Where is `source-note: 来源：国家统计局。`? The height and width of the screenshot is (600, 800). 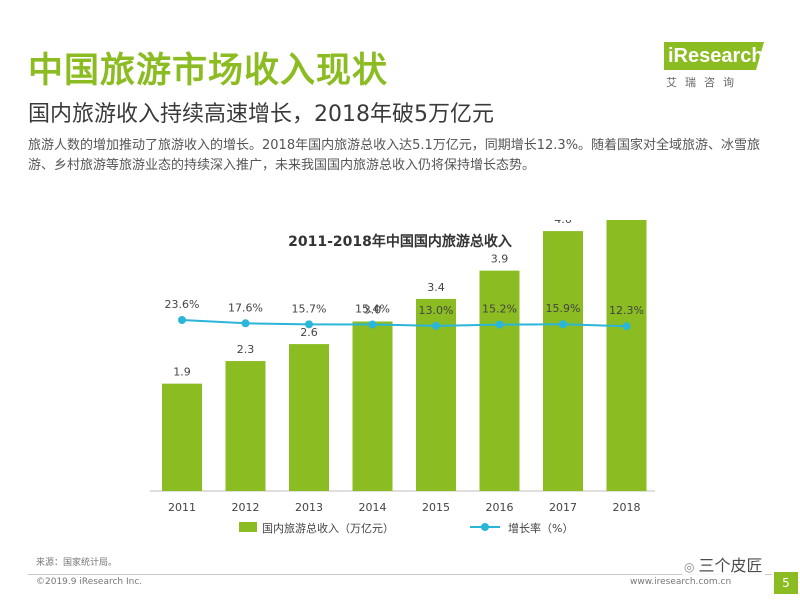 source-note: 来源：国家统计局。 is located at coordinates (77, 563).